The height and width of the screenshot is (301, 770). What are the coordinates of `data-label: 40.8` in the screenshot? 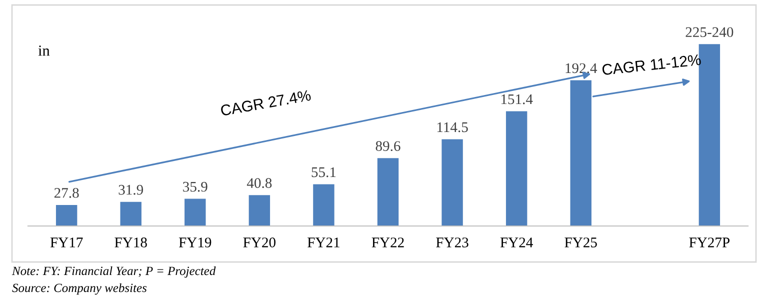 It's located at (259, 183).